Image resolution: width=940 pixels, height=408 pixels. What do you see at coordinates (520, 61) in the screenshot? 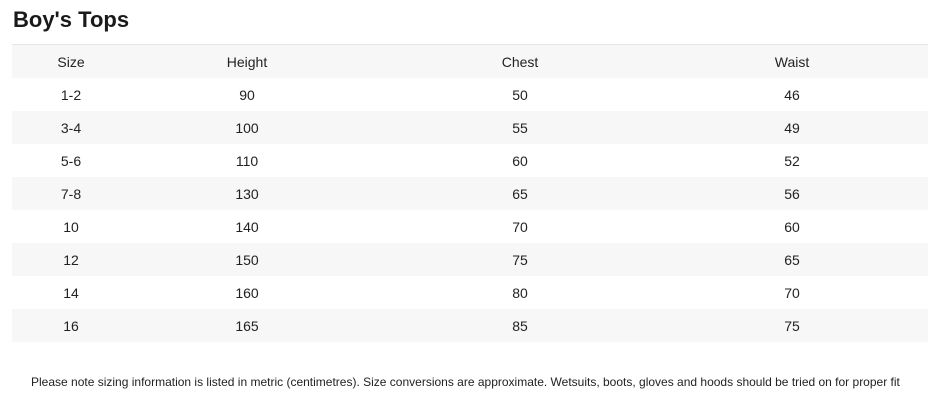
I see `header-chest: Chest` at bounding box center [520, 61].